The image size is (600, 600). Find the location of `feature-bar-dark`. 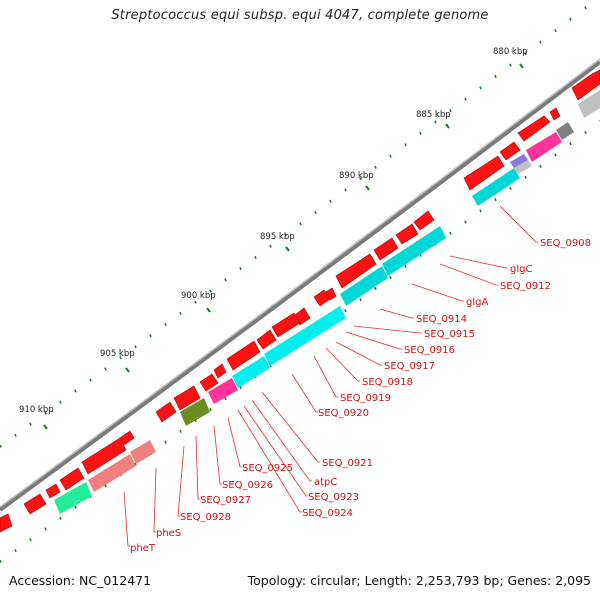

feature-bar-dark is located at coordinates (565, 131).